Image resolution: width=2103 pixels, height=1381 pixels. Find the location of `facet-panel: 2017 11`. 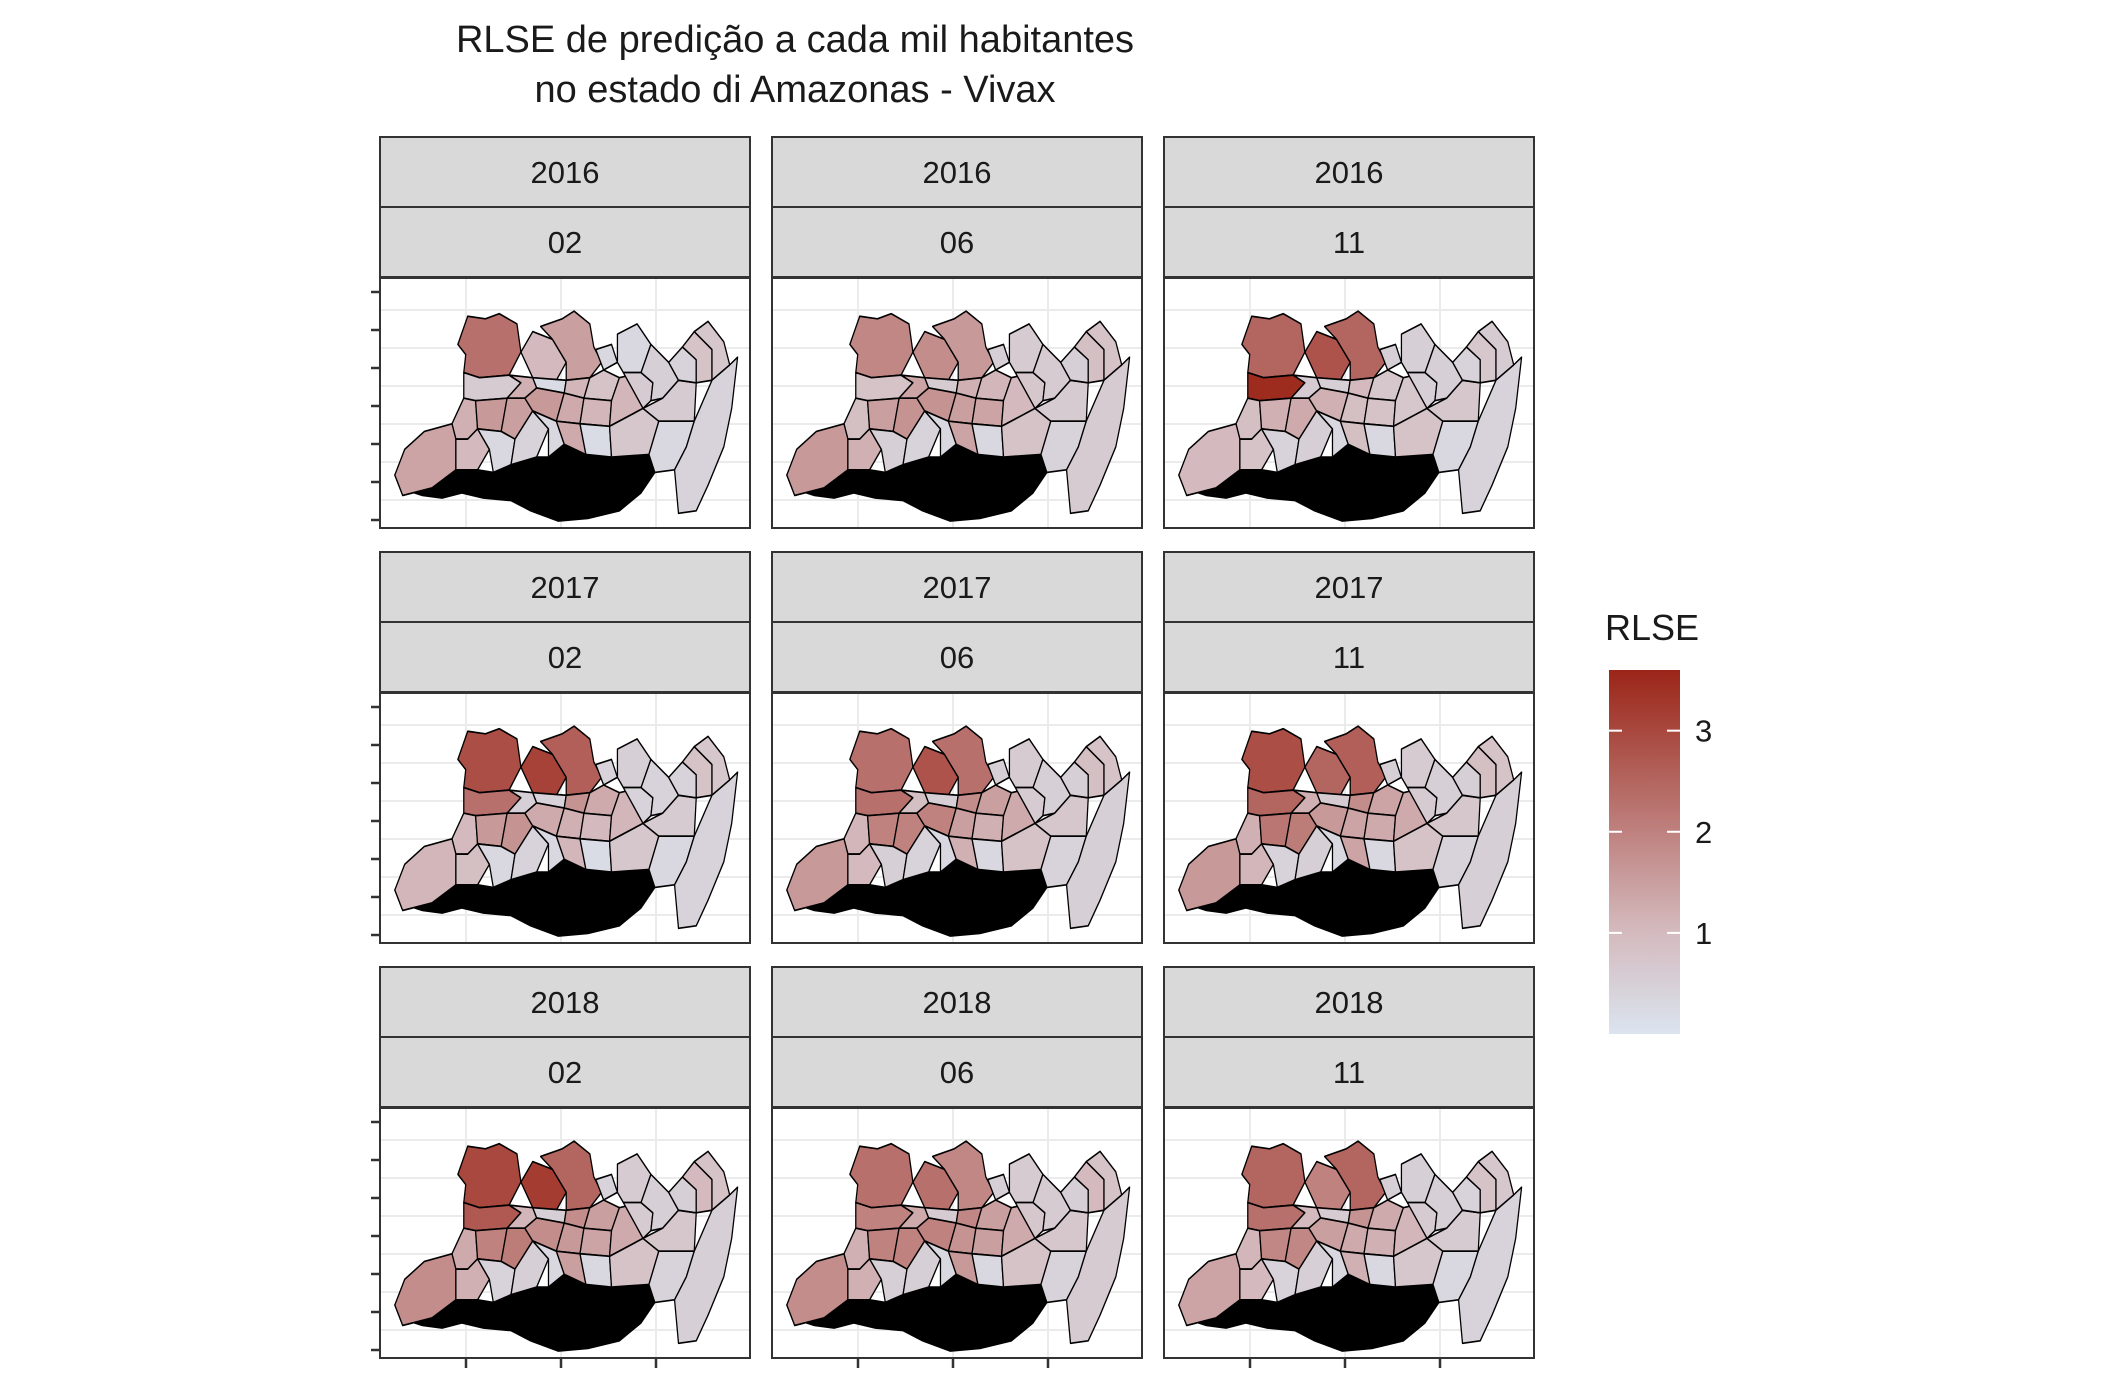

facet-panel: 2017 11 is located at coordinates (1349, 747).